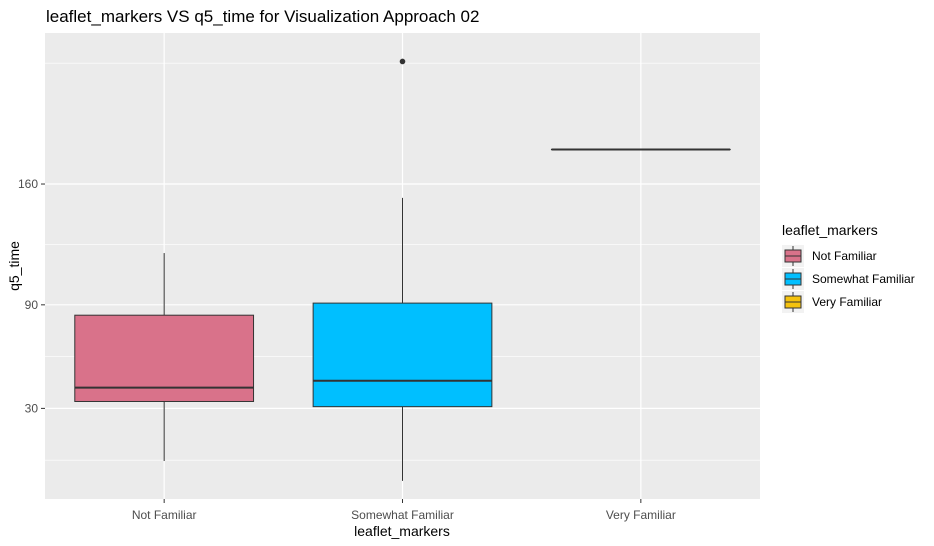  Describe the element at coordinates (164, 515) in the screenshot. I see `x-tick-label: Not Familiar` at that location.